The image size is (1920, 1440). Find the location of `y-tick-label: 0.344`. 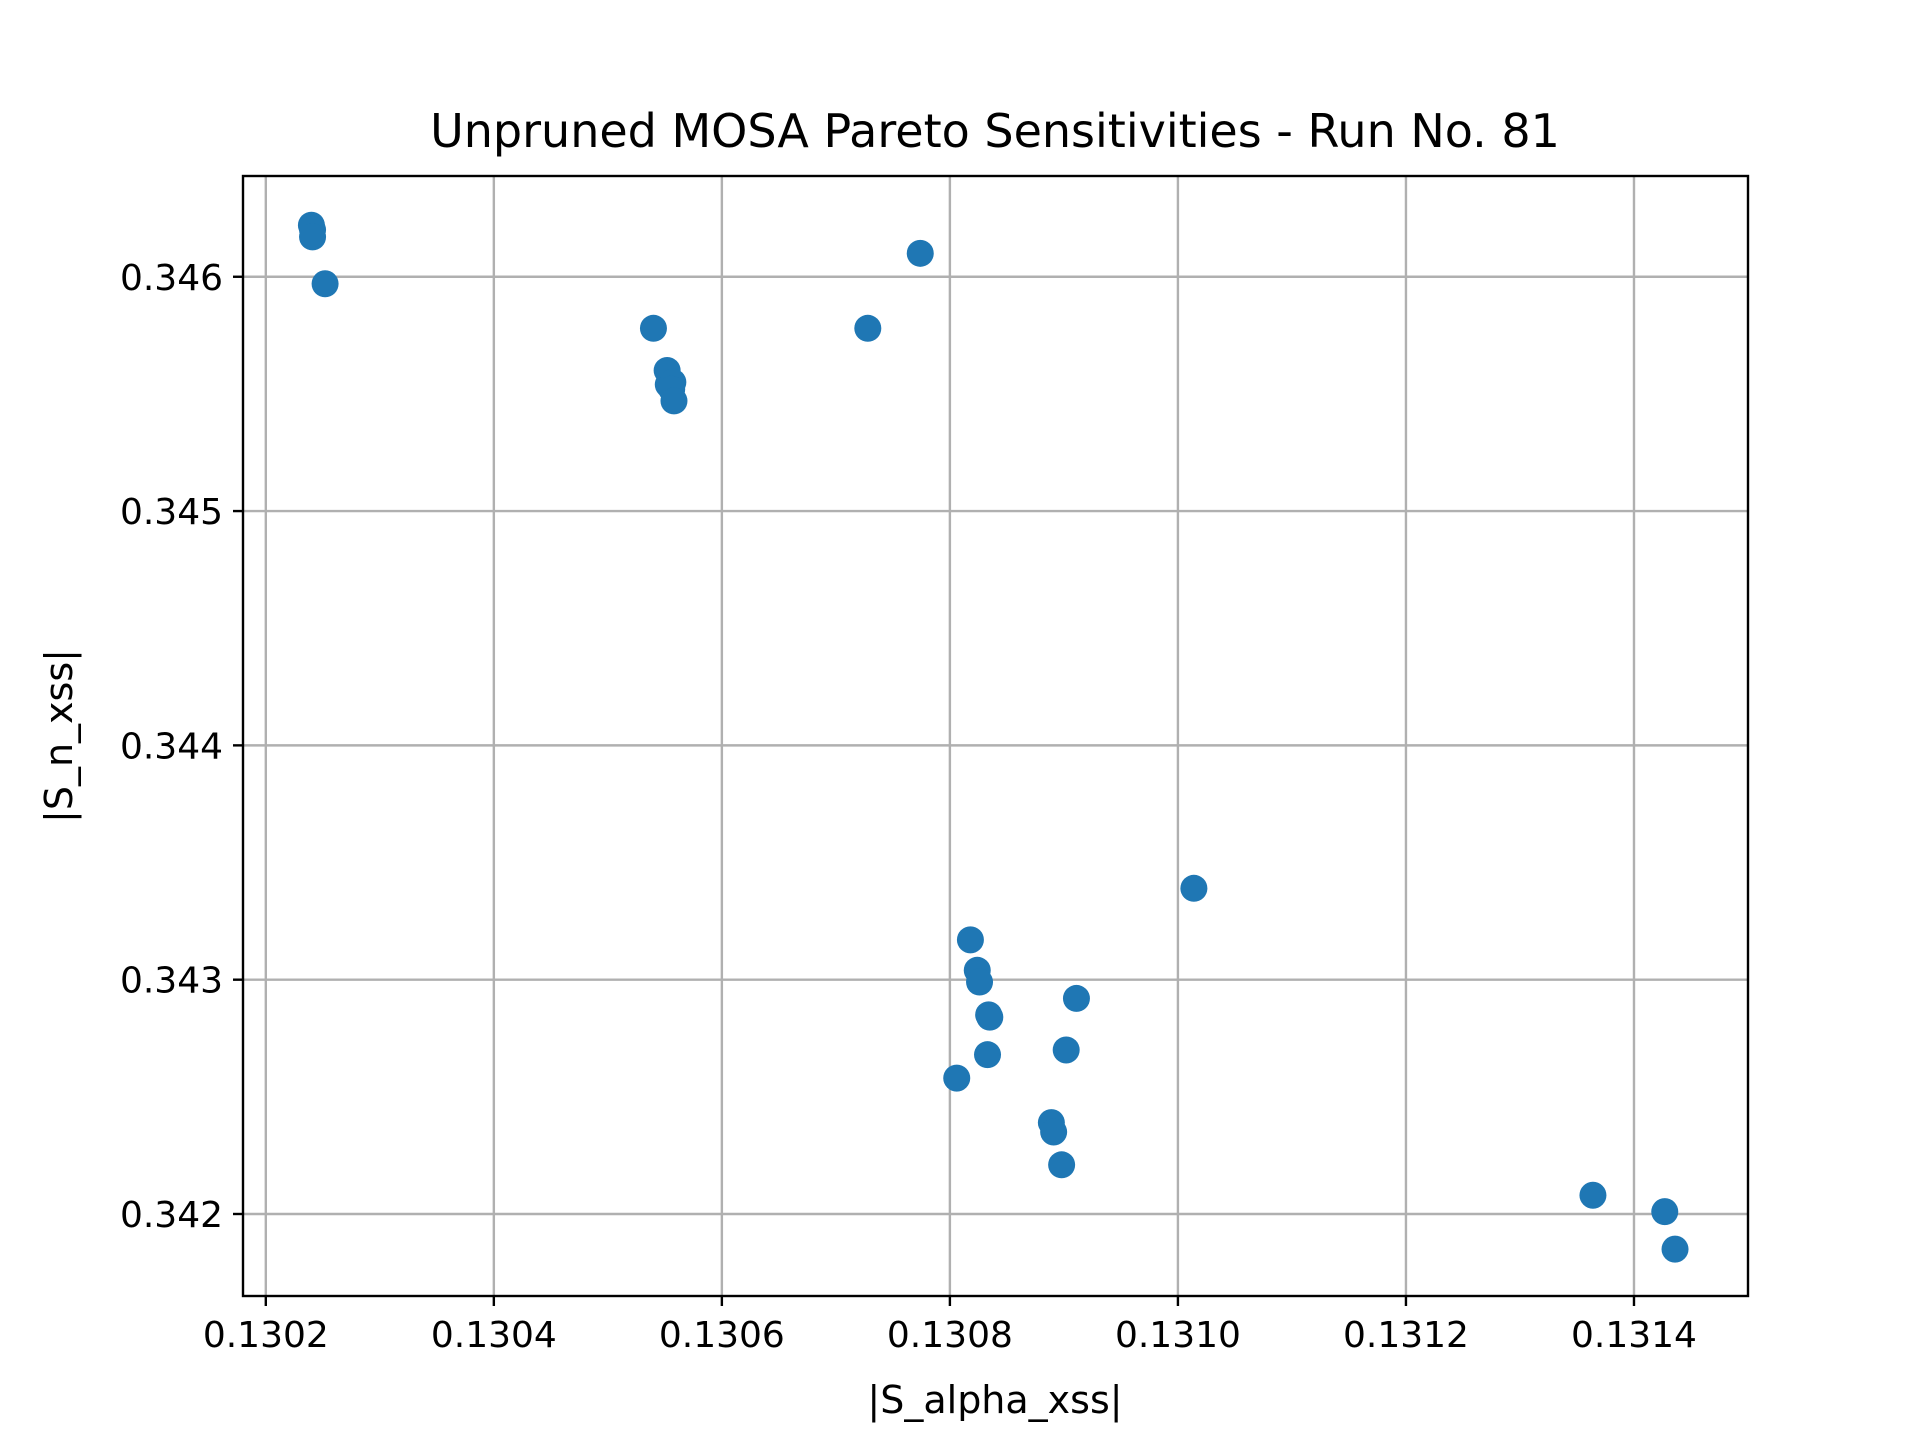

y-tick-label: 0.344 is located at coordinates (171, 746).